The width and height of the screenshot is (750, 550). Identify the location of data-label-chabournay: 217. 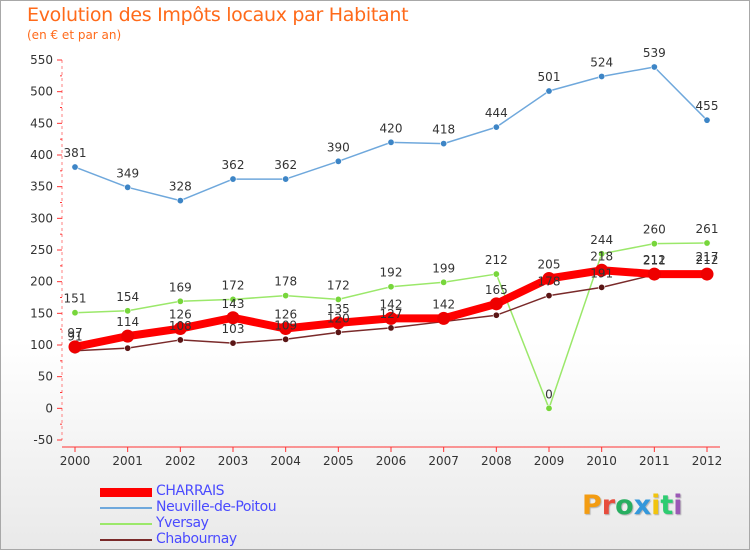
(707, 257).